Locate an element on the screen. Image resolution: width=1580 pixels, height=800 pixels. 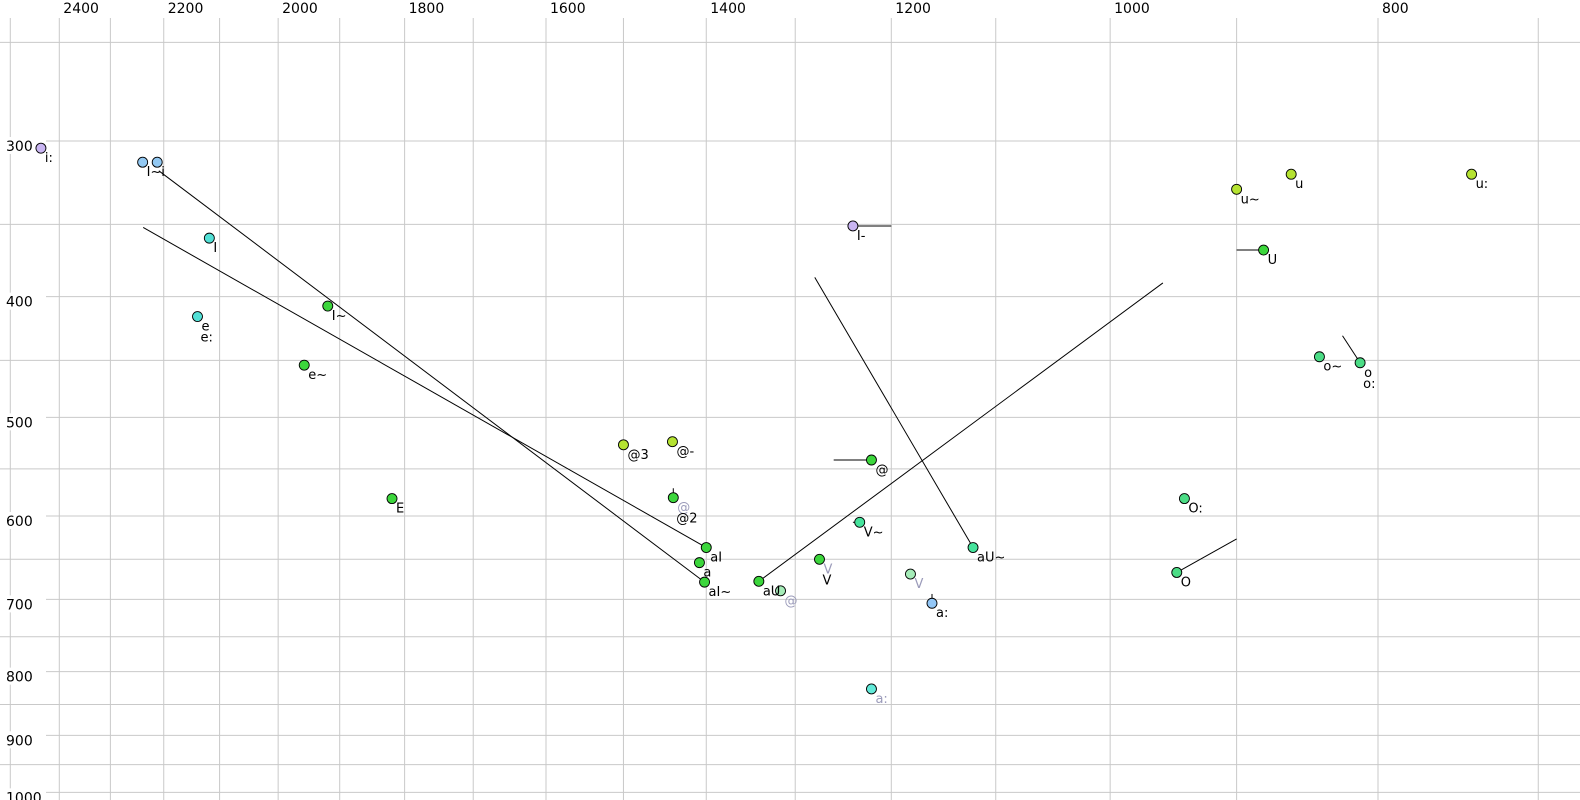
data-point-O is located at coordinates (1177, 572).